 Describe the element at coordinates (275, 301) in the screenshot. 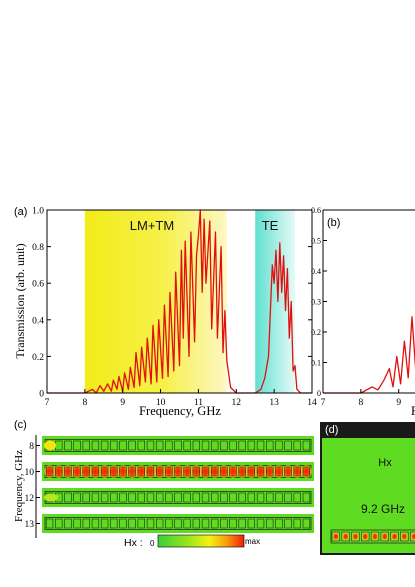

I see `band-te` at that location.